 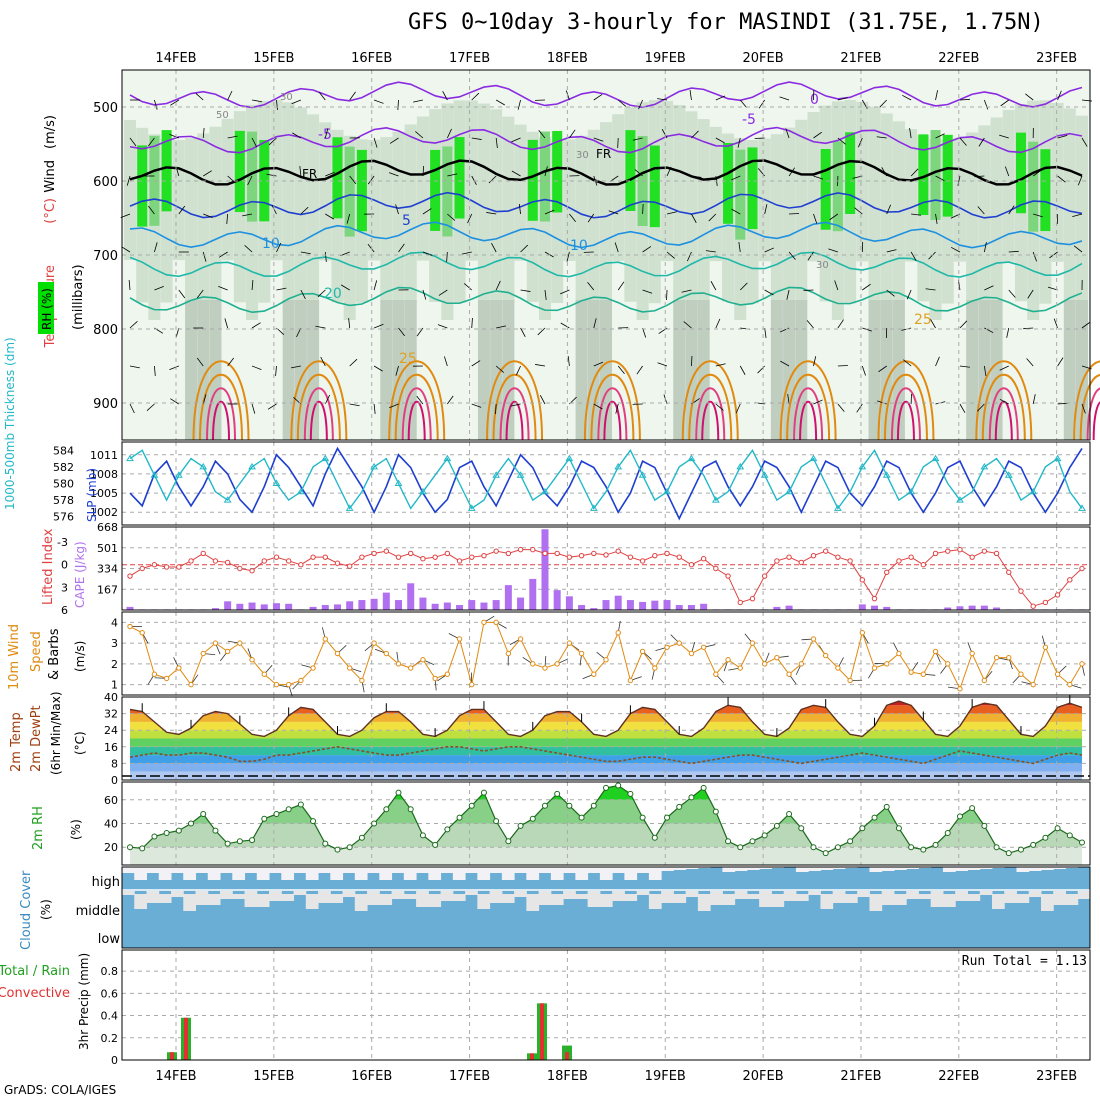 What do you see at coordinates (606, 811) in the screenshot?
I see `rh-band` at bounding box center [606, 811].